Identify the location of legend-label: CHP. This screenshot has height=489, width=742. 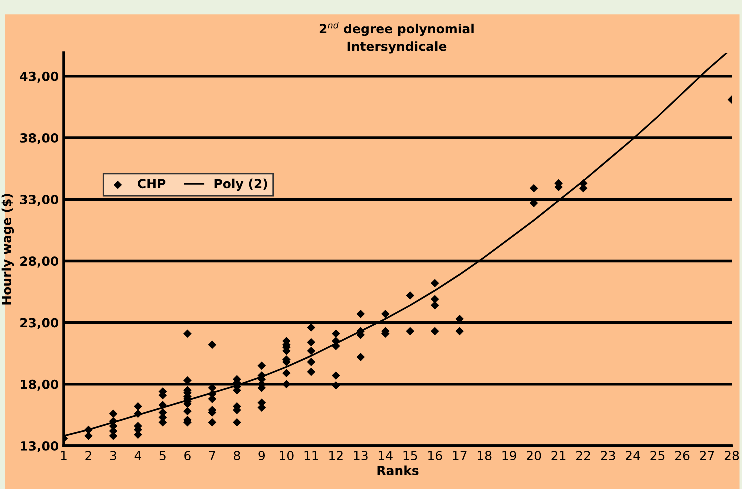
(152, 184).